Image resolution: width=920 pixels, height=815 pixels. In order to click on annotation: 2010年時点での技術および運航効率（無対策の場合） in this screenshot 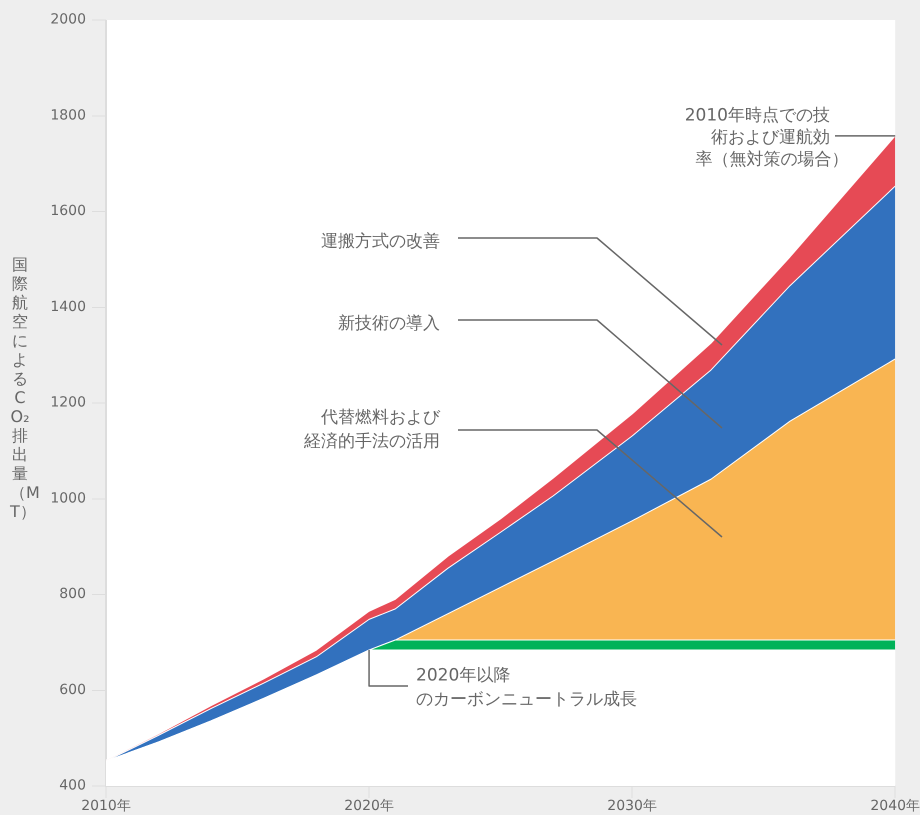, I will do `click(766, 137)`.